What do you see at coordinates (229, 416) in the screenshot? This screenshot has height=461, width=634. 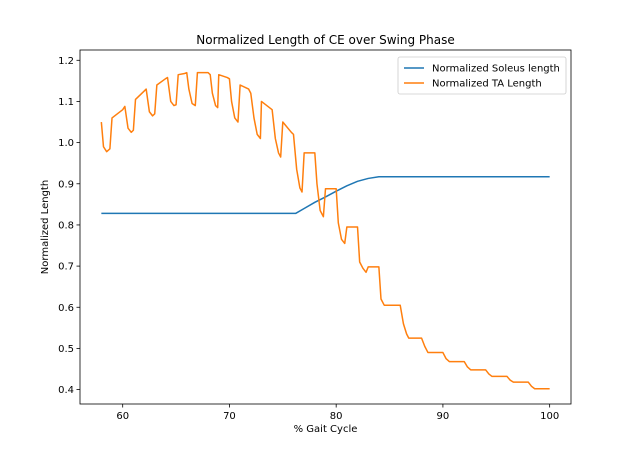 I see `x-tick-label: 70` at bounding box center [229, 416].